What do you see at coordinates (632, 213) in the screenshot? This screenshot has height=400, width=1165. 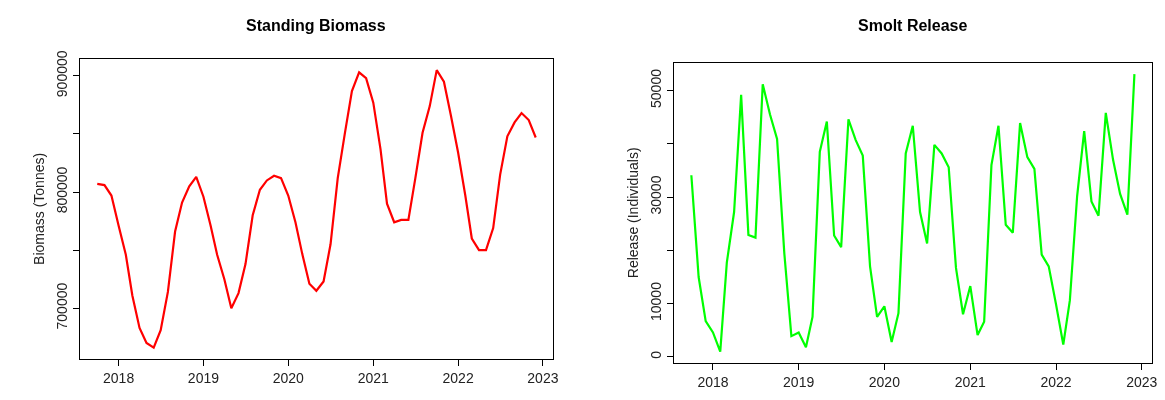 I see `y-axis-title: Release (Individuals)` at bounding box center [632, 213].